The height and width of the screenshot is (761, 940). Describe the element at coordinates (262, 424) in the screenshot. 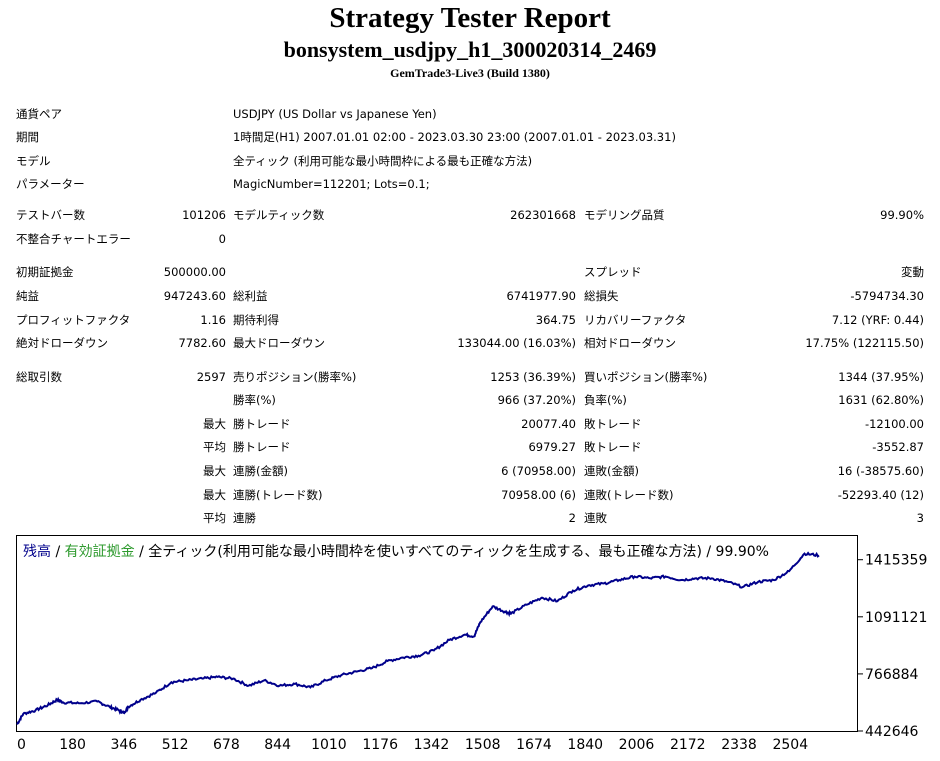

I see `largest-win-label: 勝トレード` at that location.